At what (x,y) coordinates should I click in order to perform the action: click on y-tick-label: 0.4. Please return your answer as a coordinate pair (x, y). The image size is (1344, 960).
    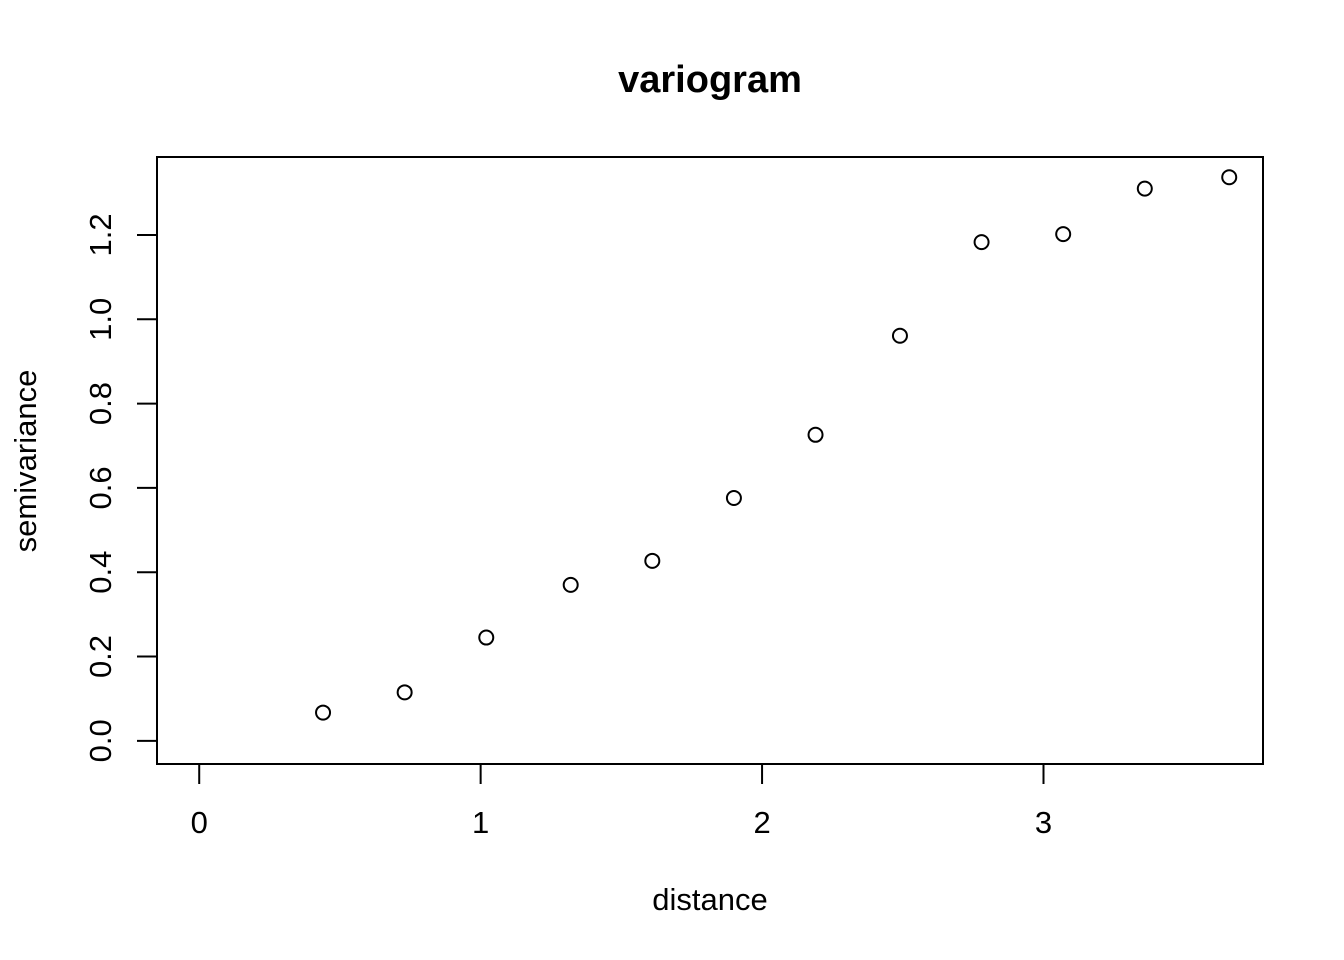
    Looking at the image, I should click on (100, 572).